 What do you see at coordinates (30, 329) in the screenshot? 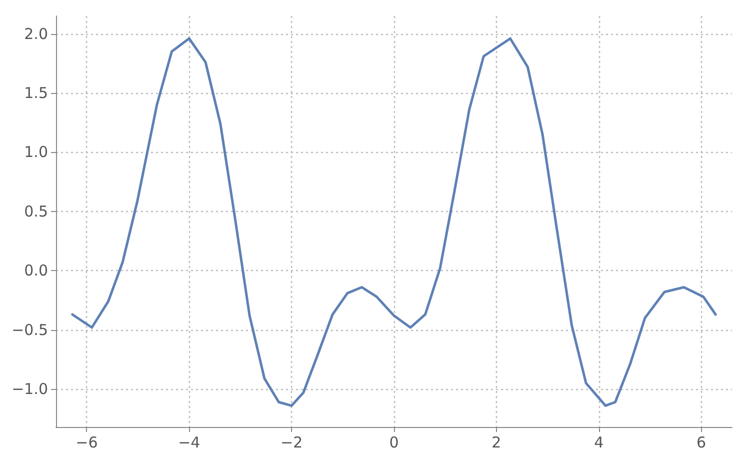
I see `y-tick-label: −0.5` at bounding box center [30, 329].